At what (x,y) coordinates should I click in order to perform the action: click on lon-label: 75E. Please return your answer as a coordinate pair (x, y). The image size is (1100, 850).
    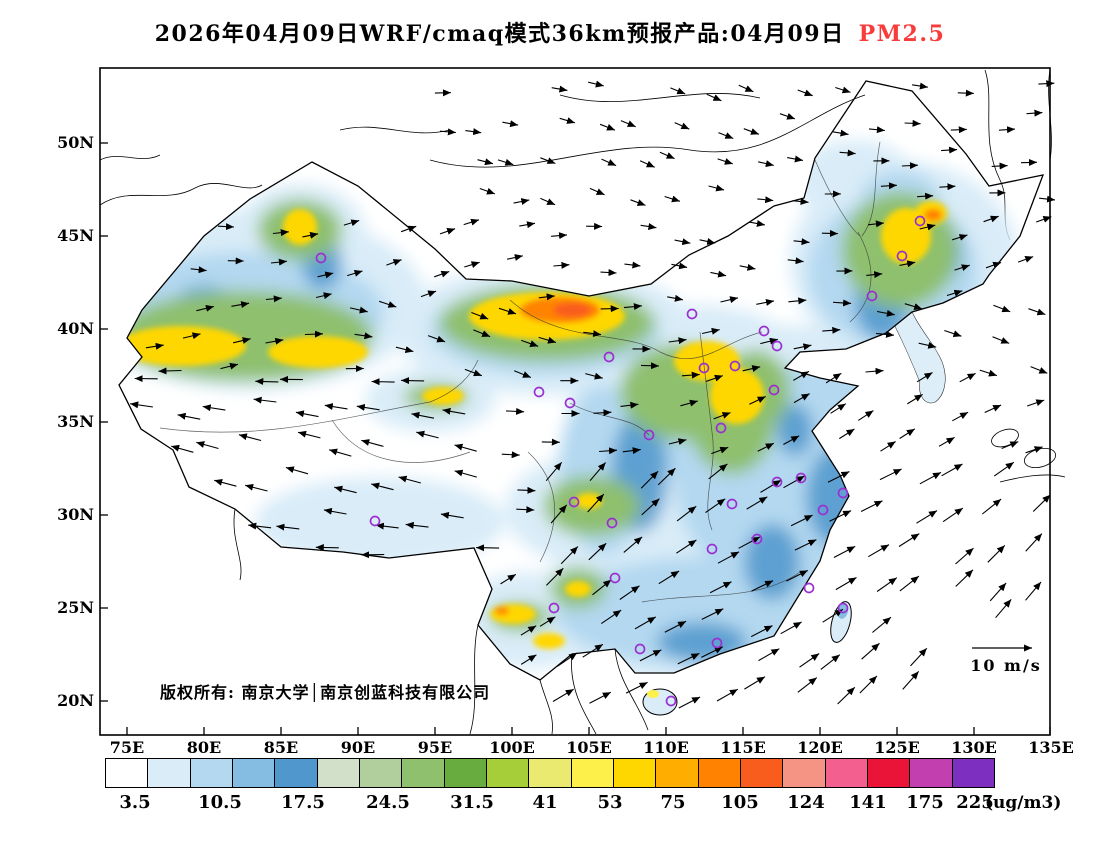
    Looking at the image, I should click on (127, 747).